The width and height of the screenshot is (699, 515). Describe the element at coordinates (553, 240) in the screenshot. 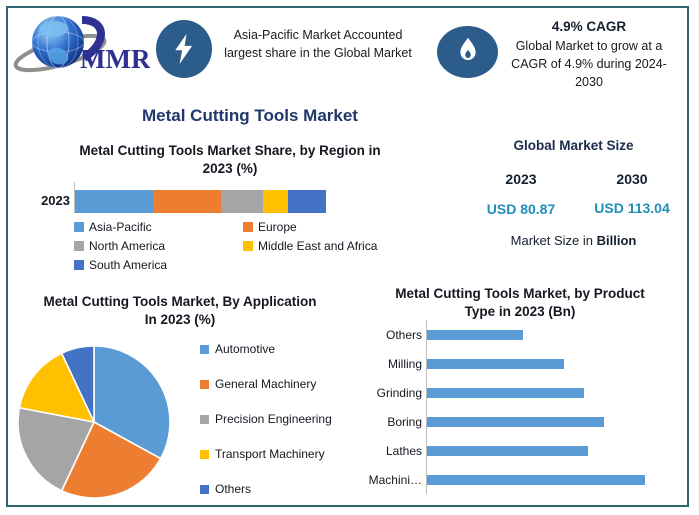

I see `market-size-note-prefix: Market Size in` at that location.